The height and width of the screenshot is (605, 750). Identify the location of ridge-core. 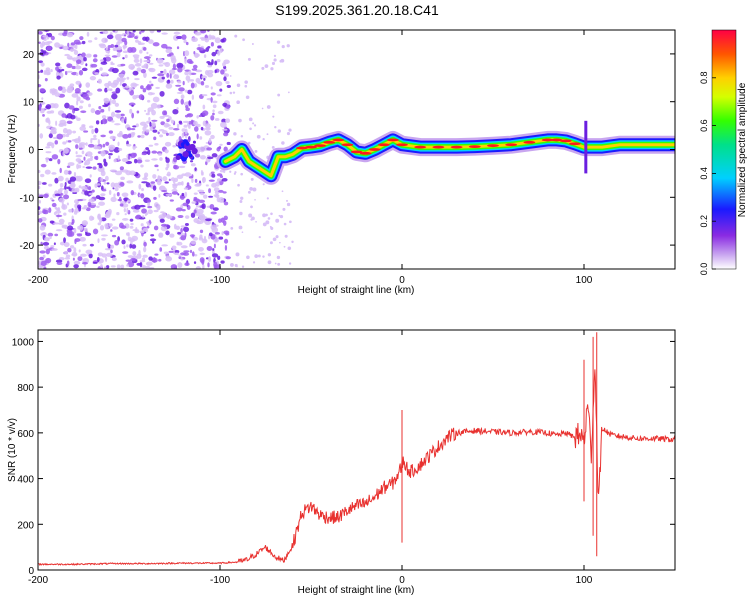
(547, 140).